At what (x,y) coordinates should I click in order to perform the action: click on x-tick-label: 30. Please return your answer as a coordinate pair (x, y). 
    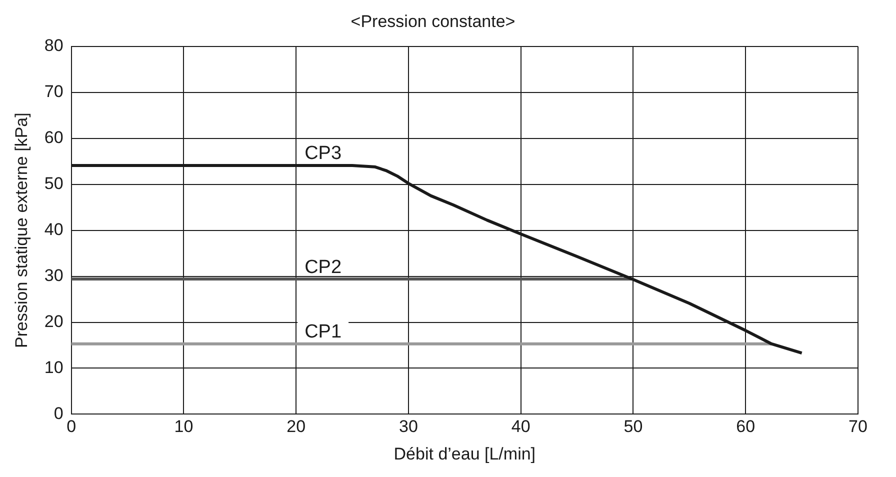
    Looking at the image, I should click on (408, 426).